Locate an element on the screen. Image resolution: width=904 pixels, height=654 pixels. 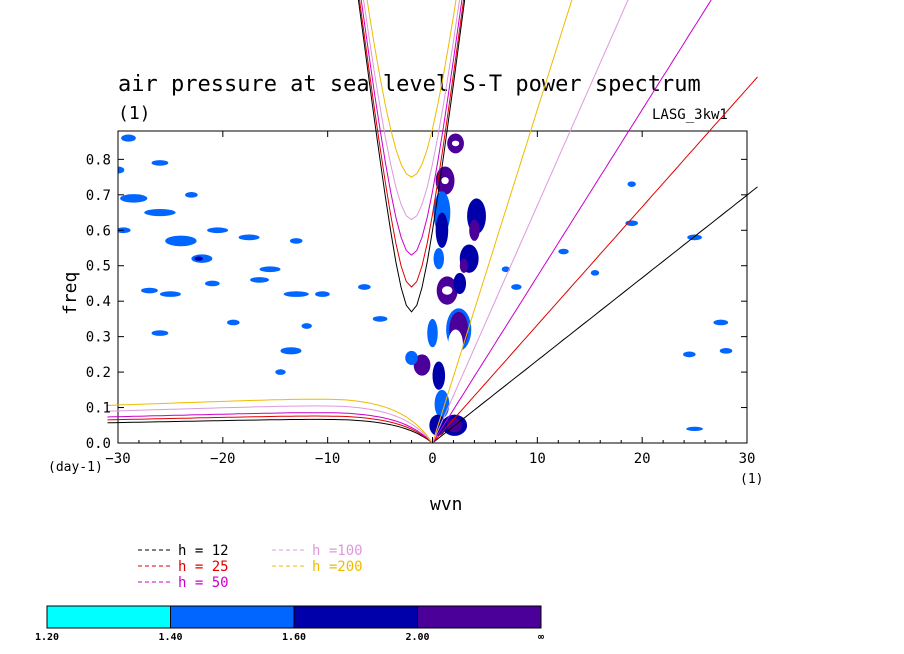
y-axis-label: freq is located at coordinates (70, 293).